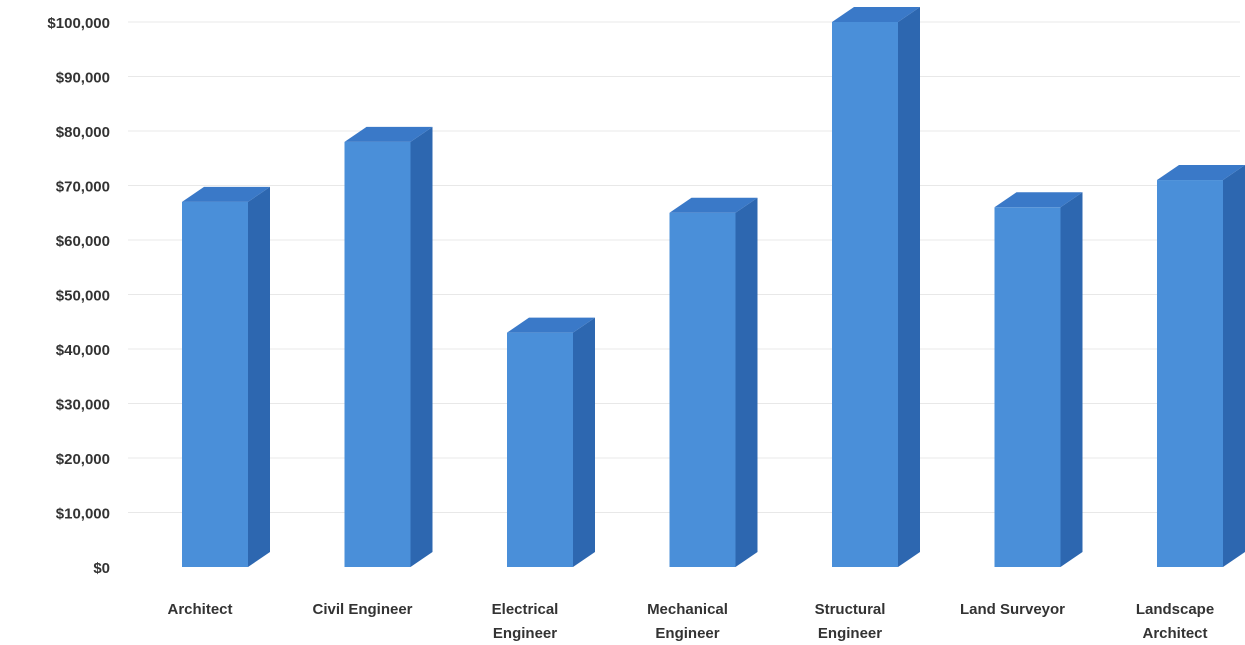 Image resolution: width=1245 pixels, height=645 pixels. I want to click on x-tick-label: Electrical Engineer, so click(525, 621).